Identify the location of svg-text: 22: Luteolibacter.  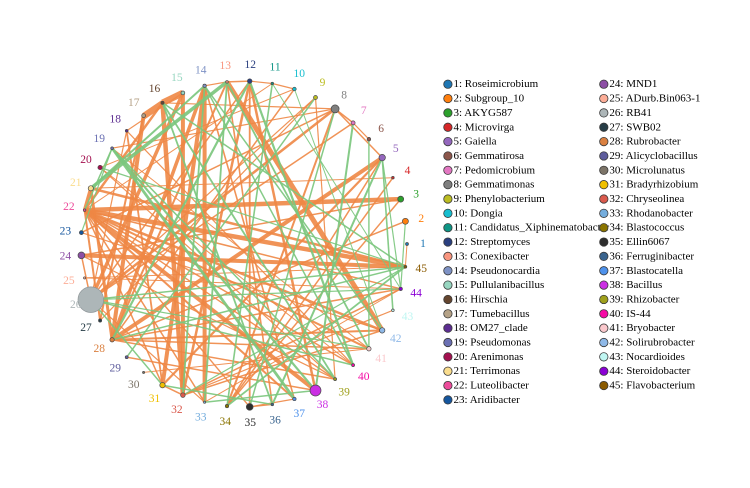
(492, 386).